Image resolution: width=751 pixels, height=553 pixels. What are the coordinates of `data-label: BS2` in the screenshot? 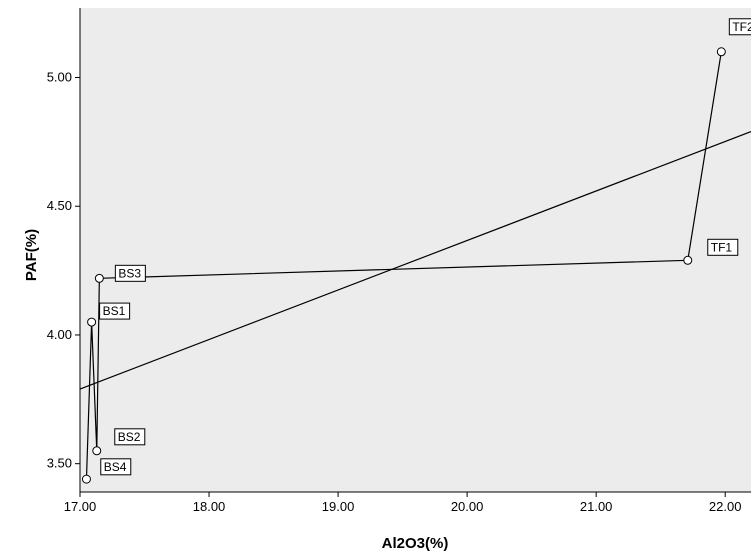 It's located at (129, 437).